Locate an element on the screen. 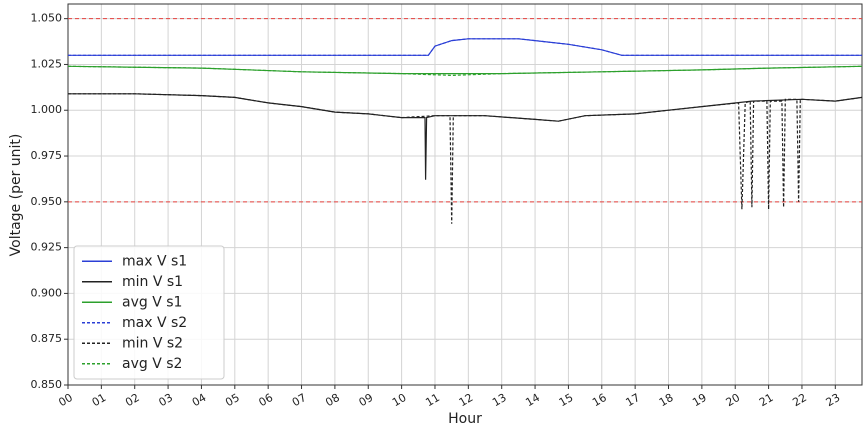 This screenshot has height=428, width=865. y-axis-label: Voltage (per unit) is located at coordinates (16, 195).